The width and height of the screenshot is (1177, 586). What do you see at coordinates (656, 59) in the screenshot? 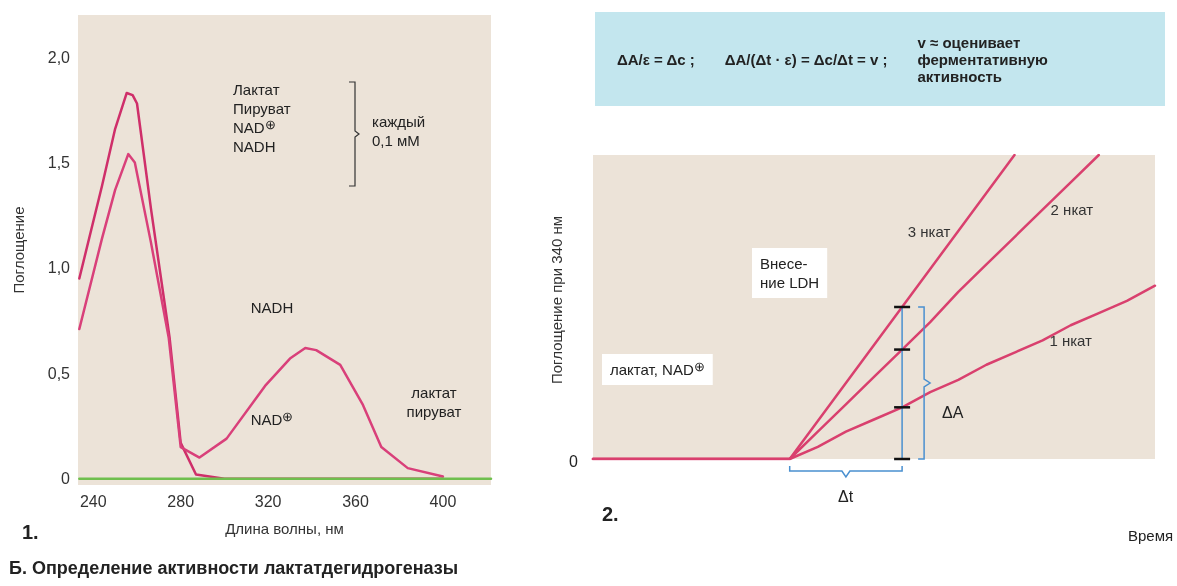
I see `text: ΔA/ε = Δc ;` at bounding box center [656, 59].